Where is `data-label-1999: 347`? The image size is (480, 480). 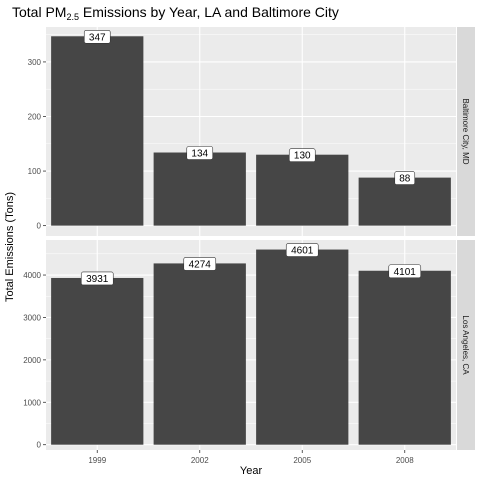 data-label-1999: 347 is located at coordinates (97, 36).